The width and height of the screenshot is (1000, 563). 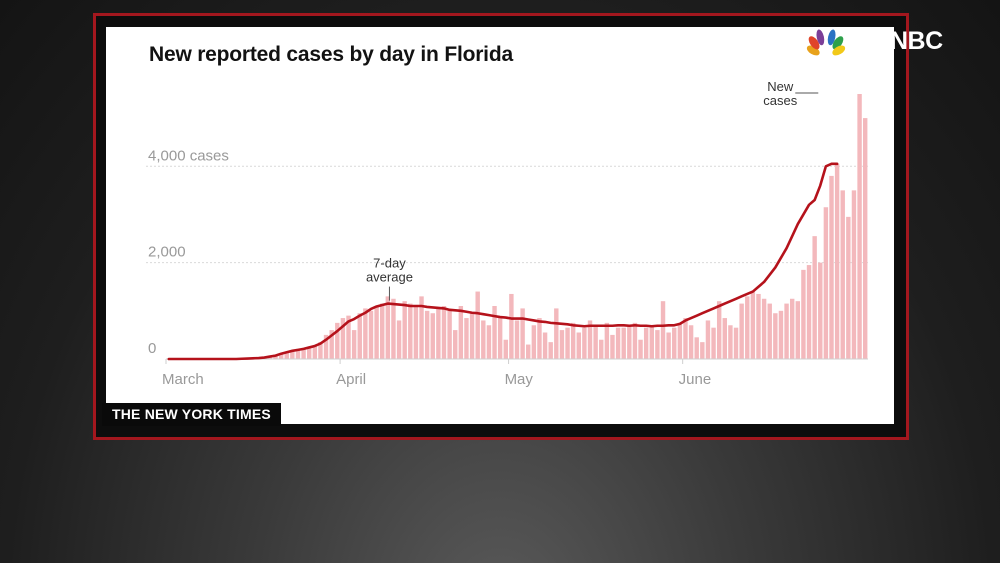 What do you see at coordinates (167, 252) in the screenshot?
I see `y-tick-label-1: 2,000` at bounding box center [167, 252].